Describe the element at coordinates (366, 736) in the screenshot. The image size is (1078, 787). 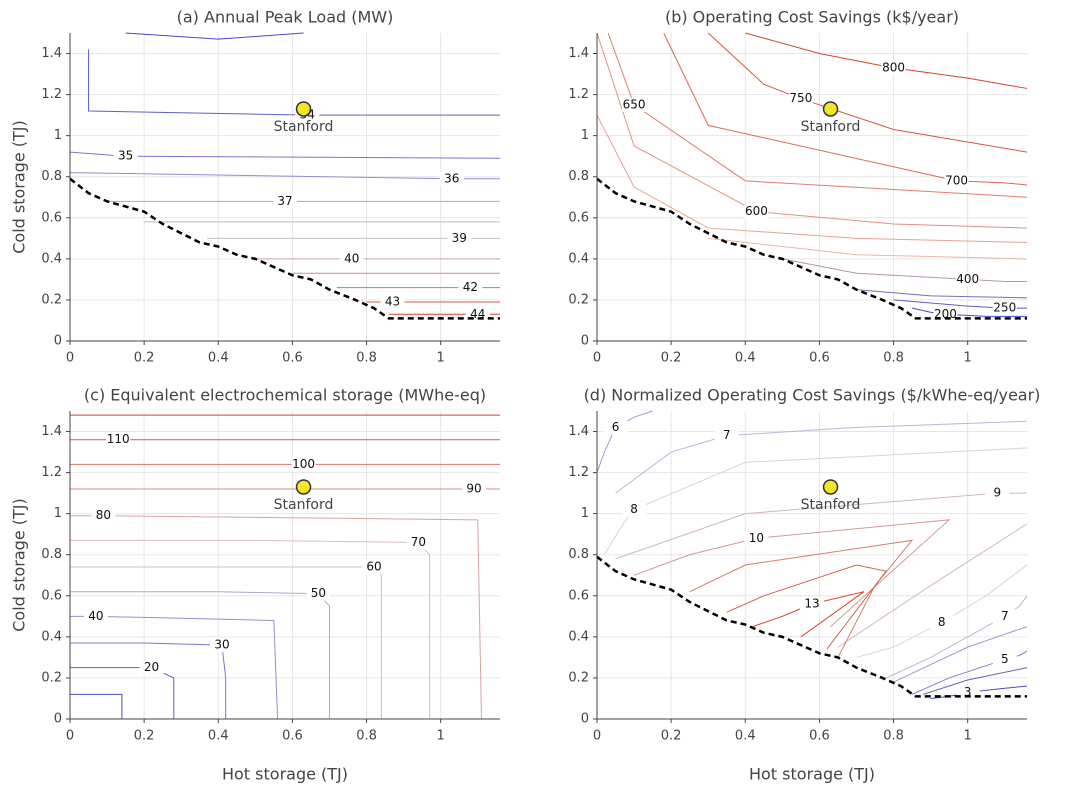
I see `x-tick-label: 0.8` at that location.